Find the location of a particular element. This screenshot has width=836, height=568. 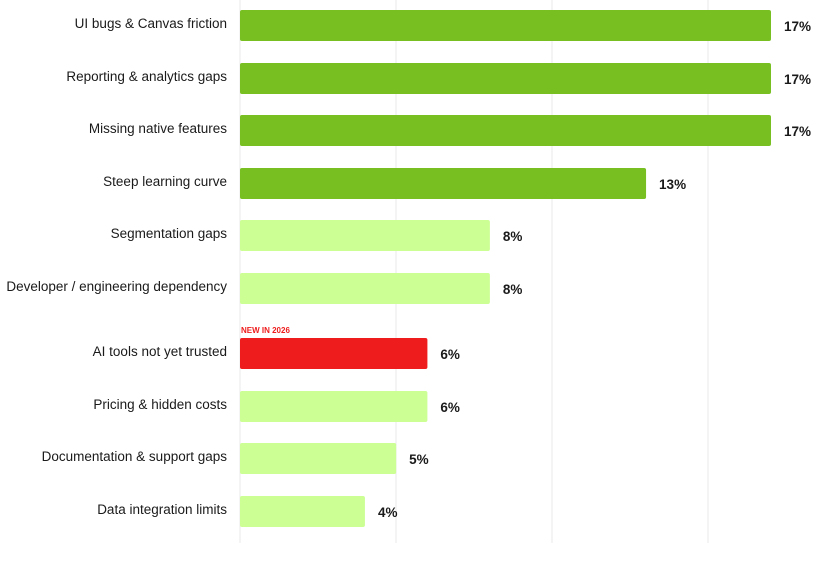

category-label-documentation-support-gaps: Documentation & support gaps is located at coordinates (135, 456).